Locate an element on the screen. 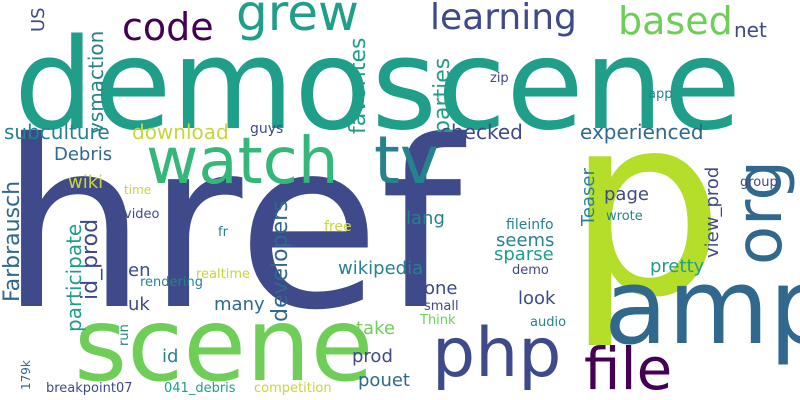 The width and height of the screenshot is (800, 400). word-one: one is located at coordinates (441, 288).